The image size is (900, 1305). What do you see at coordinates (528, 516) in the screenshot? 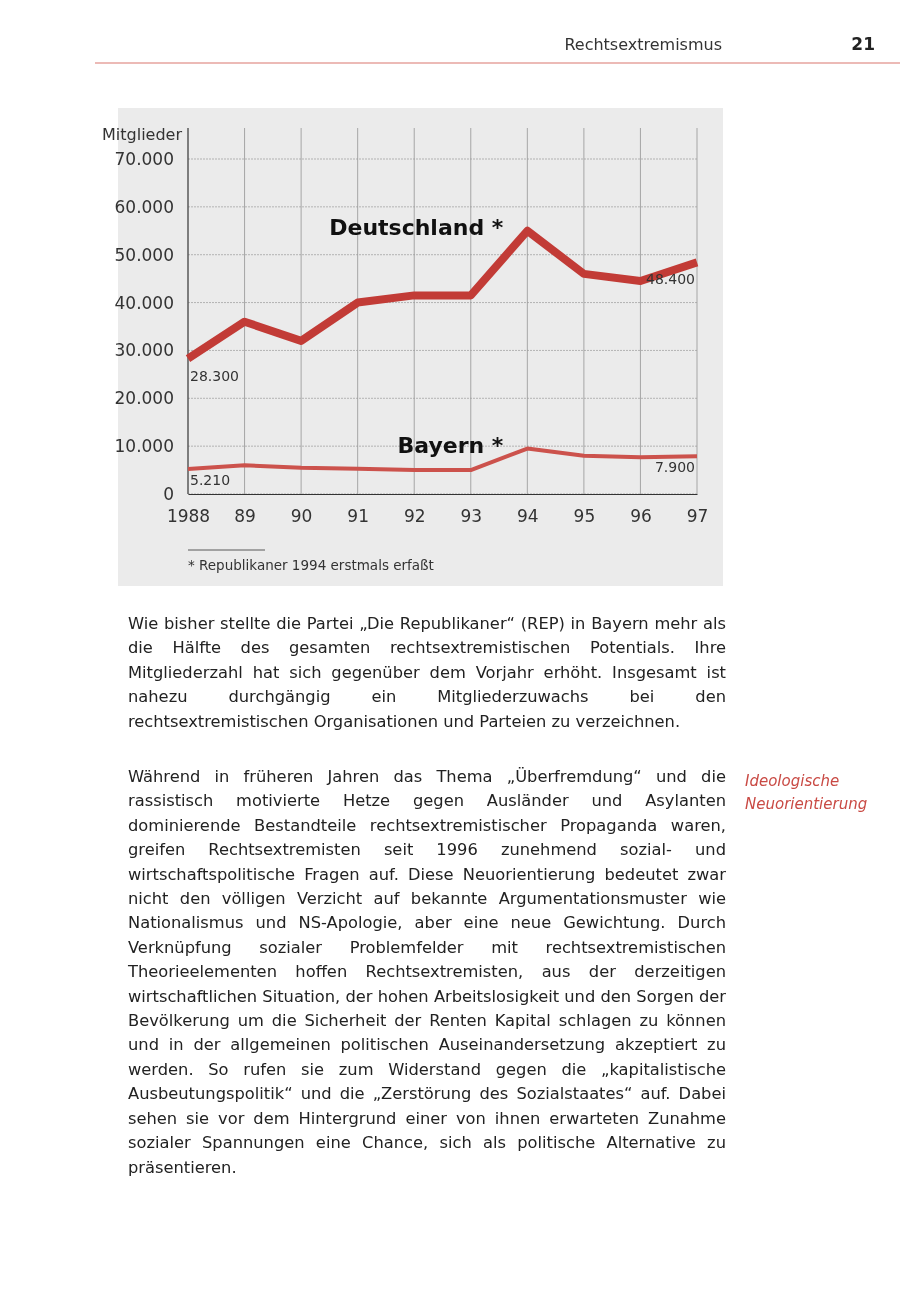
I see `x-tick-label: 94` at bounding box center [528, 516].